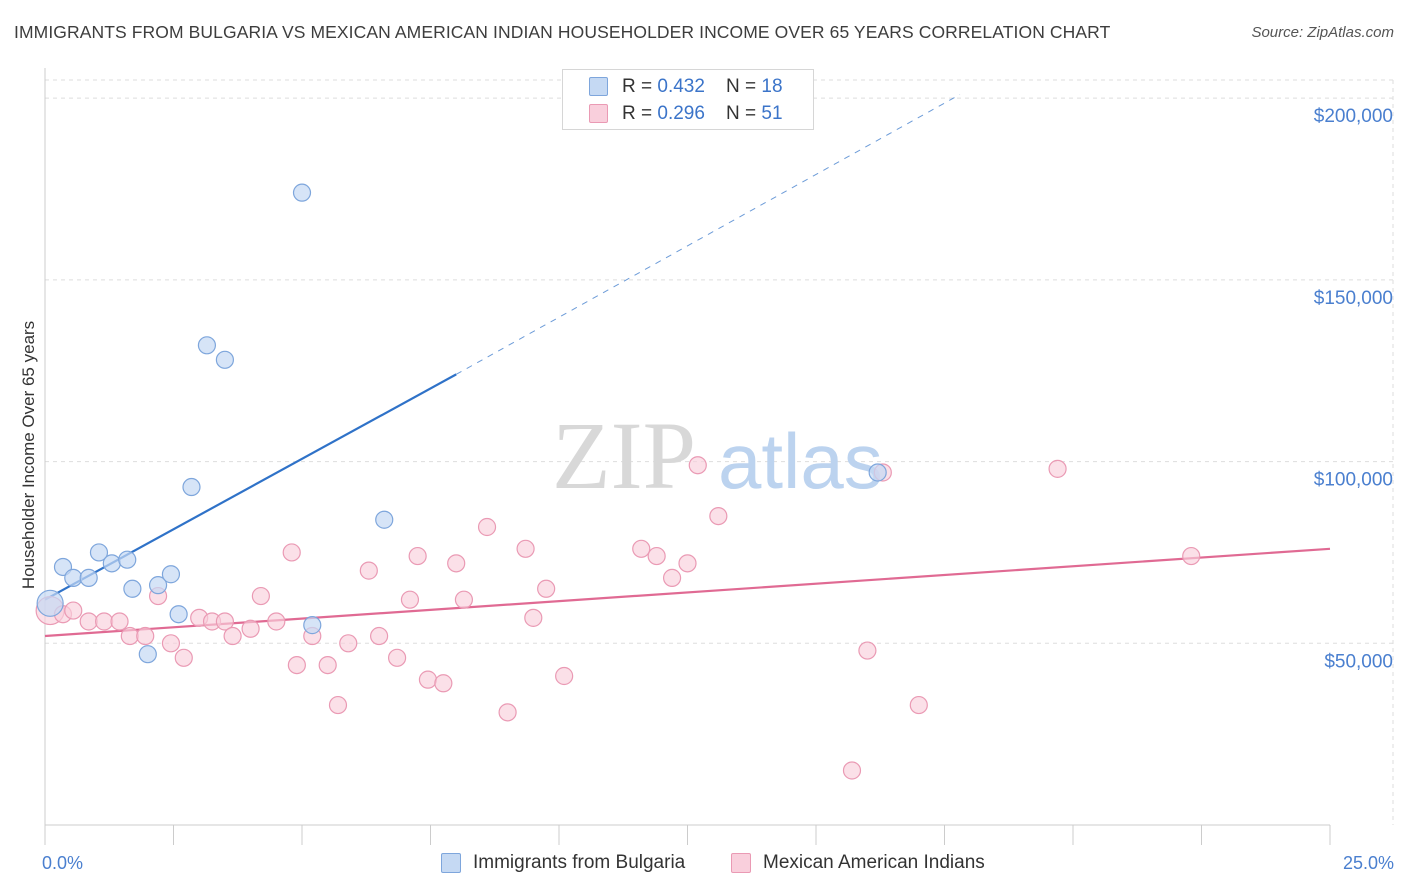 This screenshot has height=892, width=1406. I want to click on legend-text: R = 0.432 N = 18, so click(702, 87).